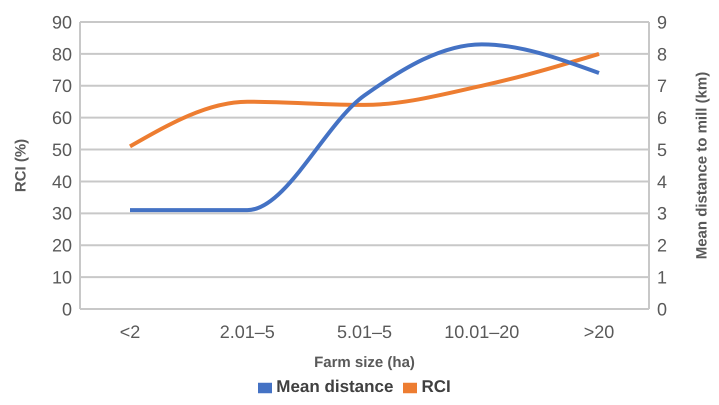 The height and width of the screenshot is (405, 719). I want to click on y-tick-label: 60, so click(62, 118).